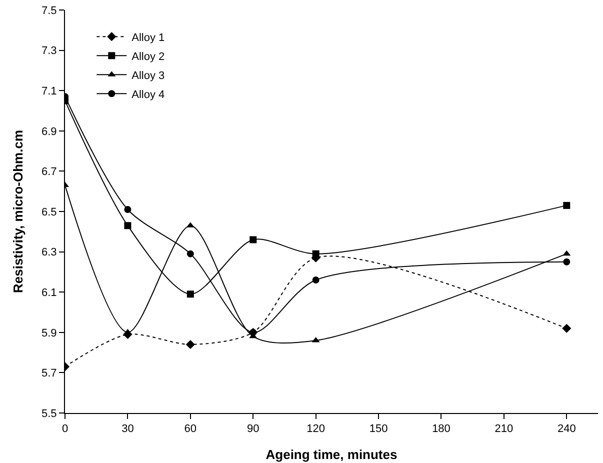 The image size is (603, 463). I want to click on y-tick-label: 5.7, so click(49, 374).